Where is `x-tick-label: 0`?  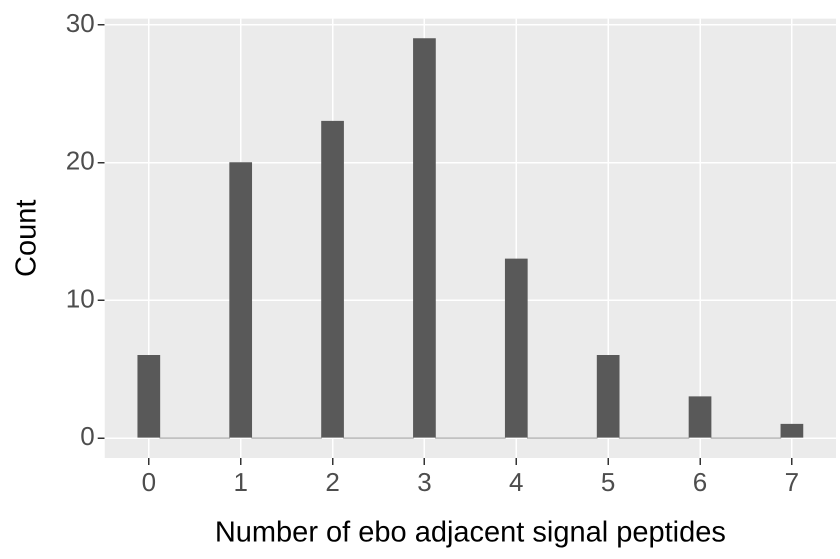
x-tick-label: 0 is located at coordinates (149, 481).